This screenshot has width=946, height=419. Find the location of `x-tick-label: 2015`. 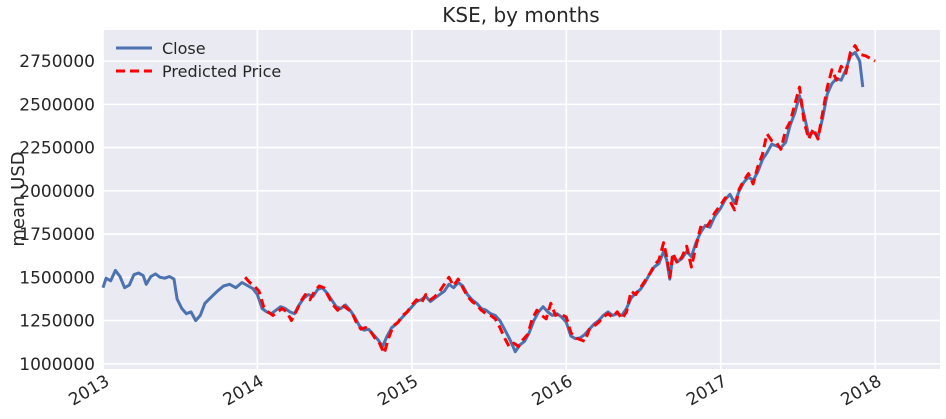

x-tick-label: 2015 is located at coordinates (397, 390).